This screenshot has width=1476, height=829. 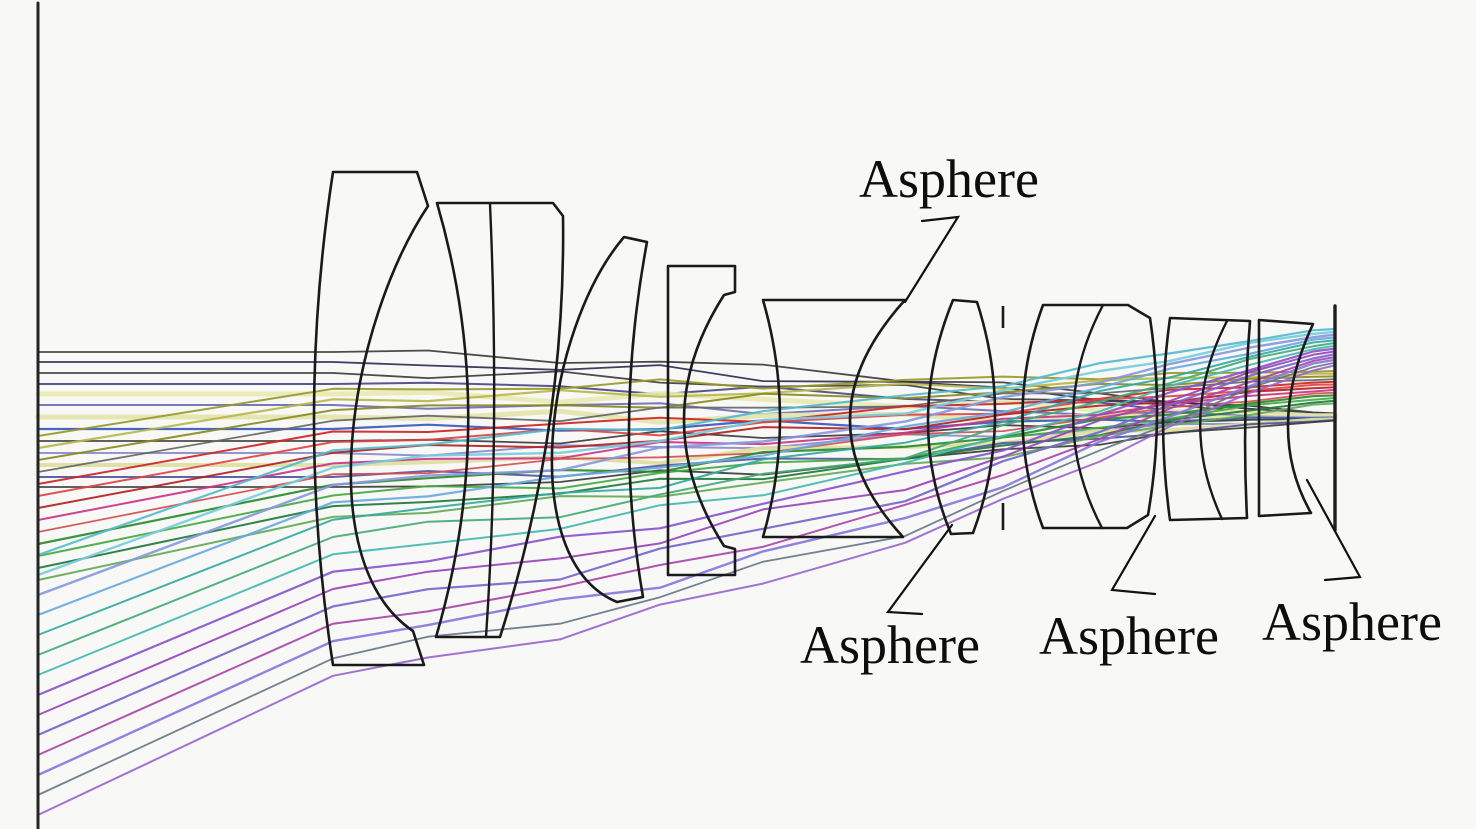 I want to click on axial-bundle-ray, so click(x=686, y=388).